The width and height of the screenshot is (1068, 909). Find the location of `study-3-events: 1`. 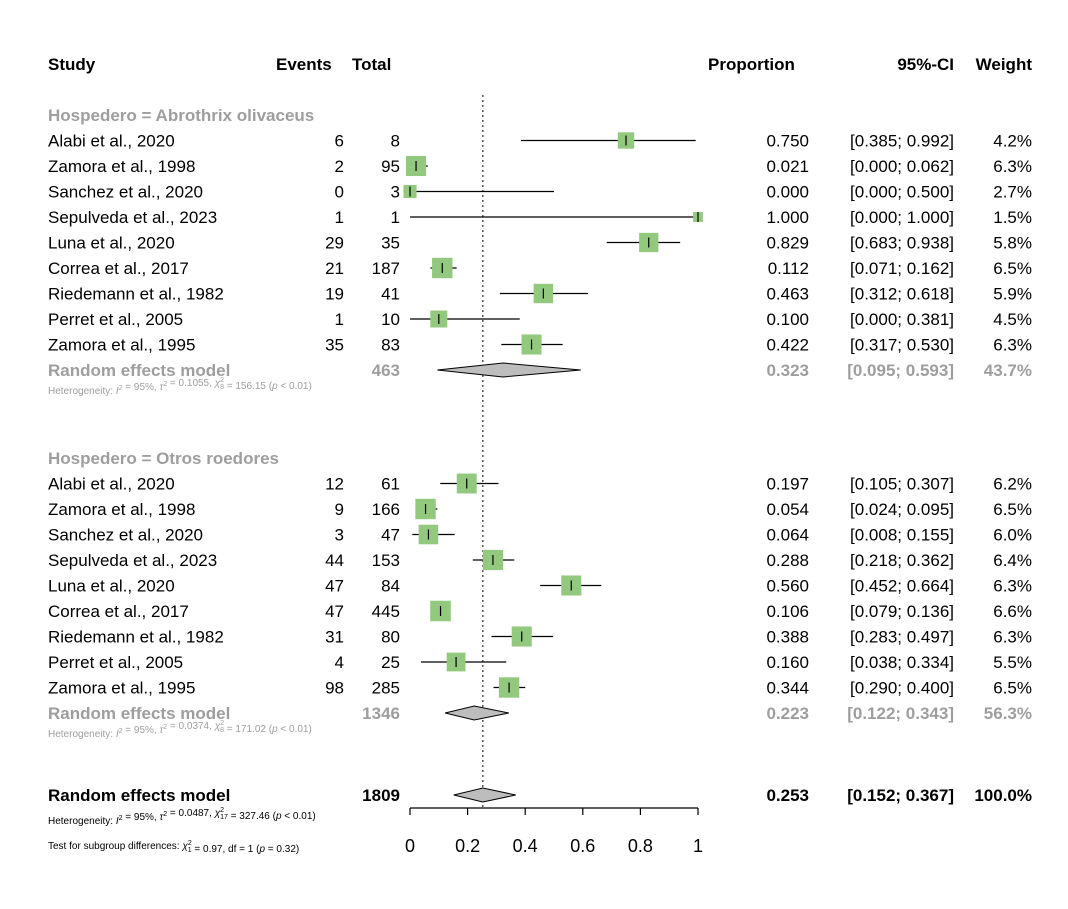

study-3-events: 1 is located at coordinates (339, 217).